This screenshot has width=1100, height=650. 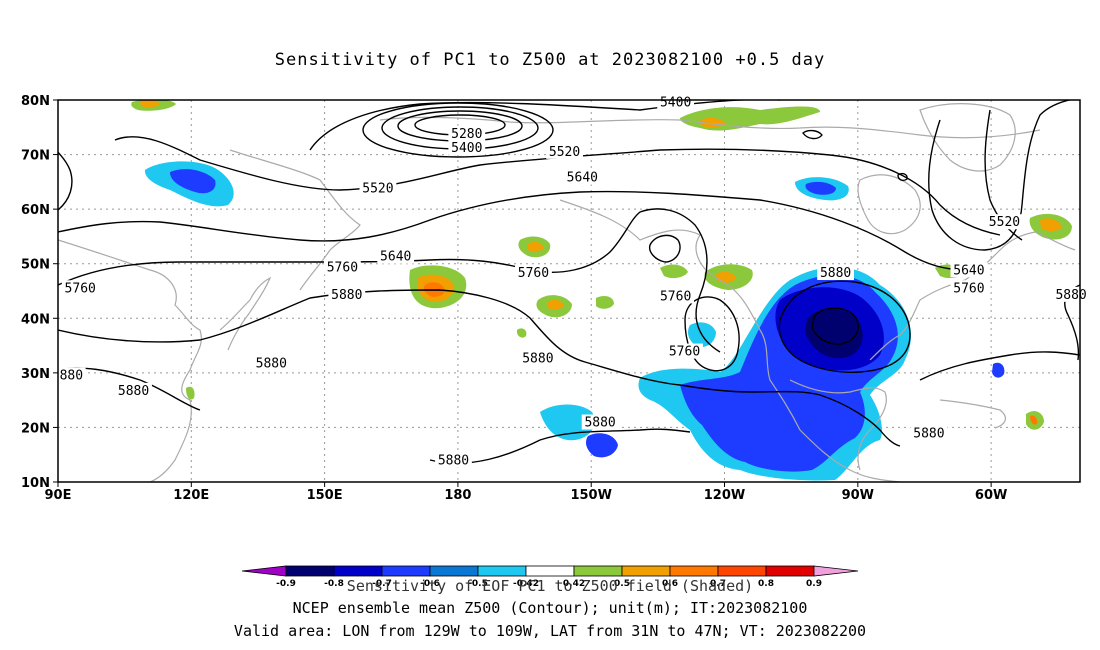 I want to click on colorbar-tick-label: -0.42, so click(x=526, y=584).